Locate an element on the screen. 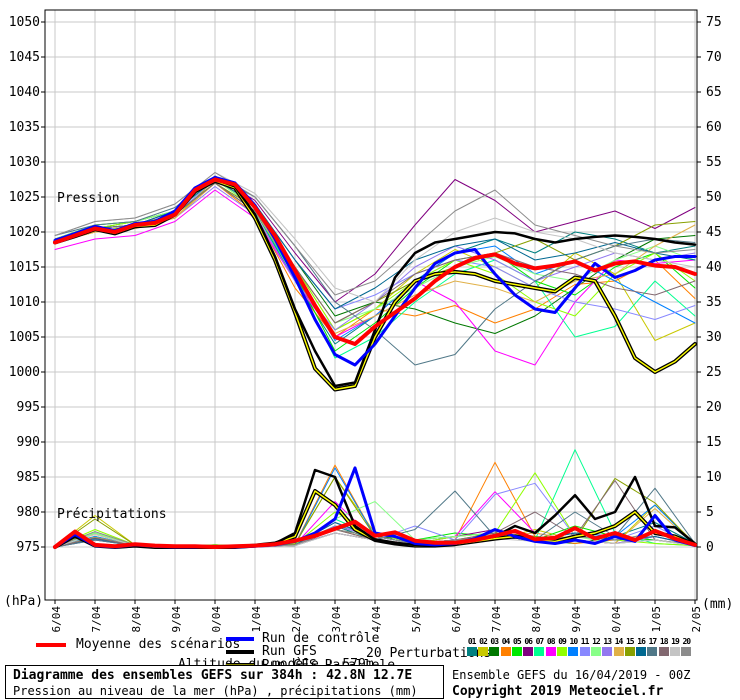  pressure-tick-label: 985 is located at coordinates (28, 477).